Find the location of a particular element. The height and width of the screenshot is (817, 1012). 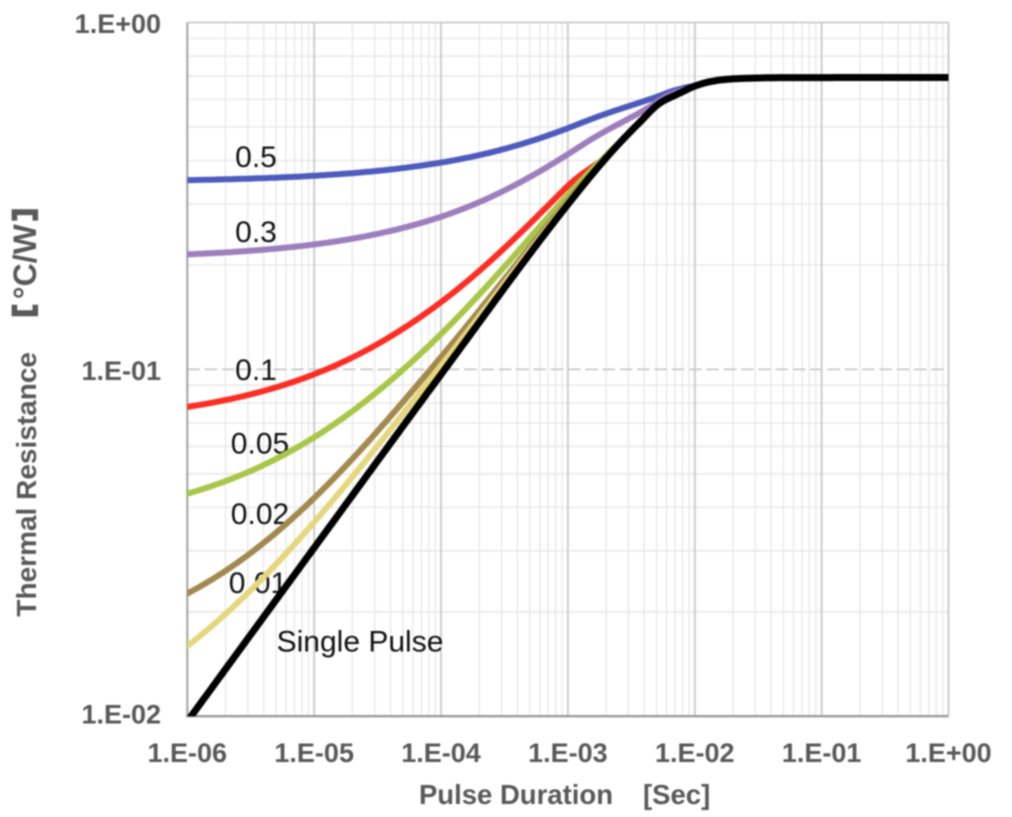

svg-text: 0.5 is located at coordinates (256, 157).